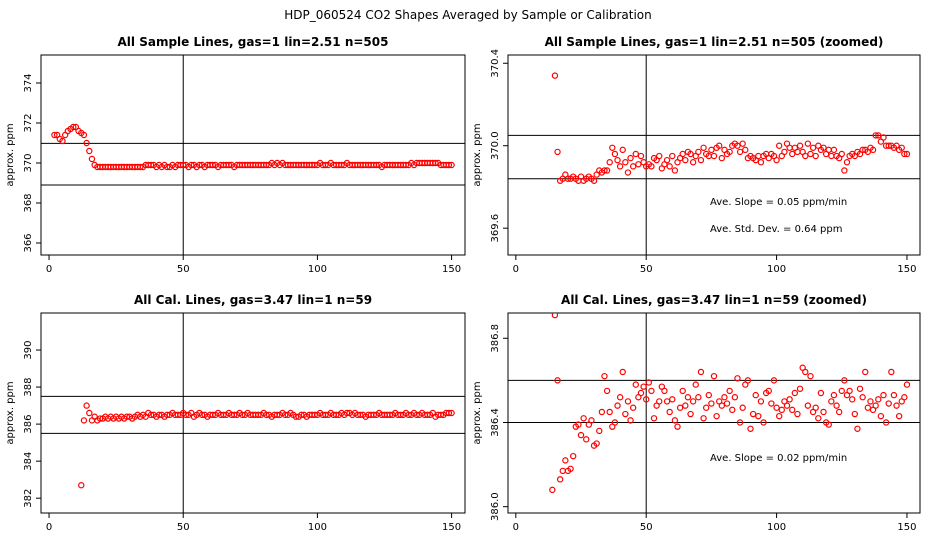 This screenshot has height=540, width=936. I want to click on annotation: Ave. Slope = 0.02 ppm/min, so click(778, 458).